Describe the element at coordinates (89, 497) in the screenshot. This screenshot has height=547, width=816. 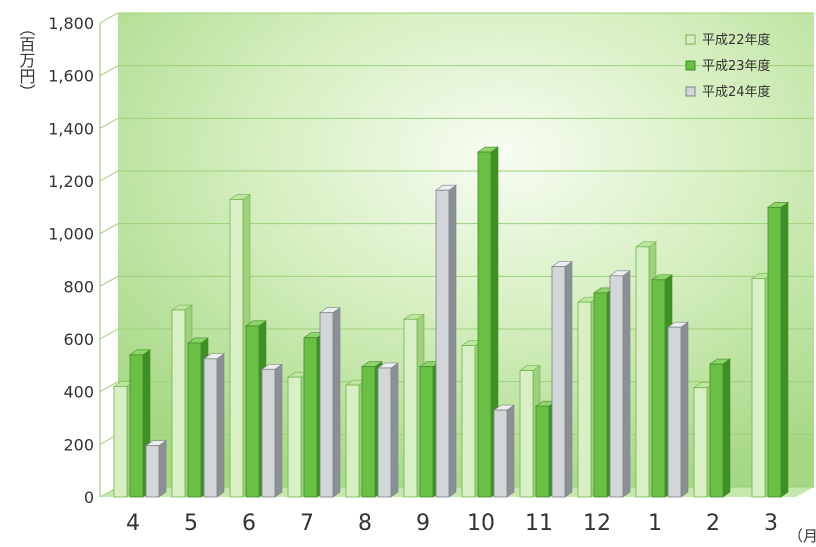
I see `y-tick-label: 0` at that location.